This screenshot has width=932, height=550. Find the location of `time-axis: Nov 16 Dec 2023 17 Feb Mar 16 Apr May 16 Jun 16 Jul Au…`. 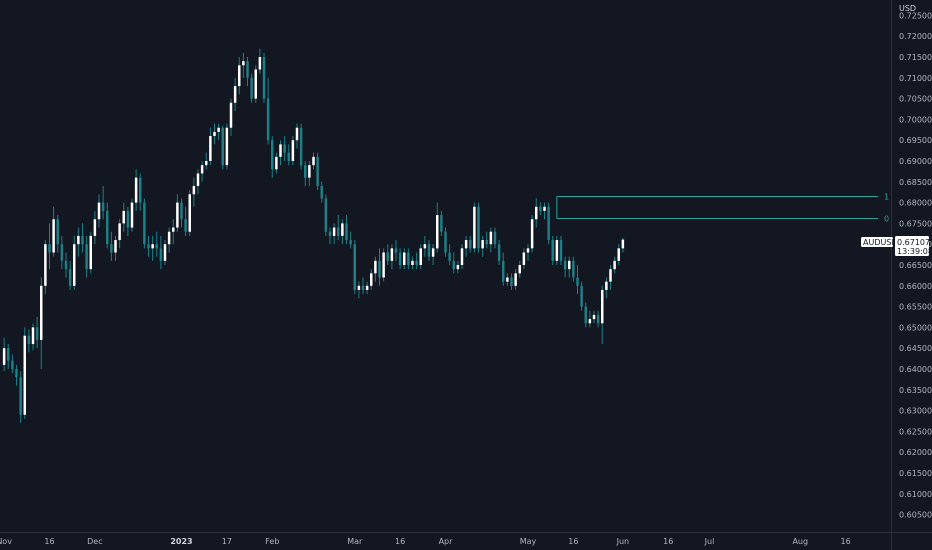

time-axis: Nov 16 Dec 2023 17 Feb Mar 16 Apr May 16 Jun 16 Jul Au… is located at coordinates (425, 541).